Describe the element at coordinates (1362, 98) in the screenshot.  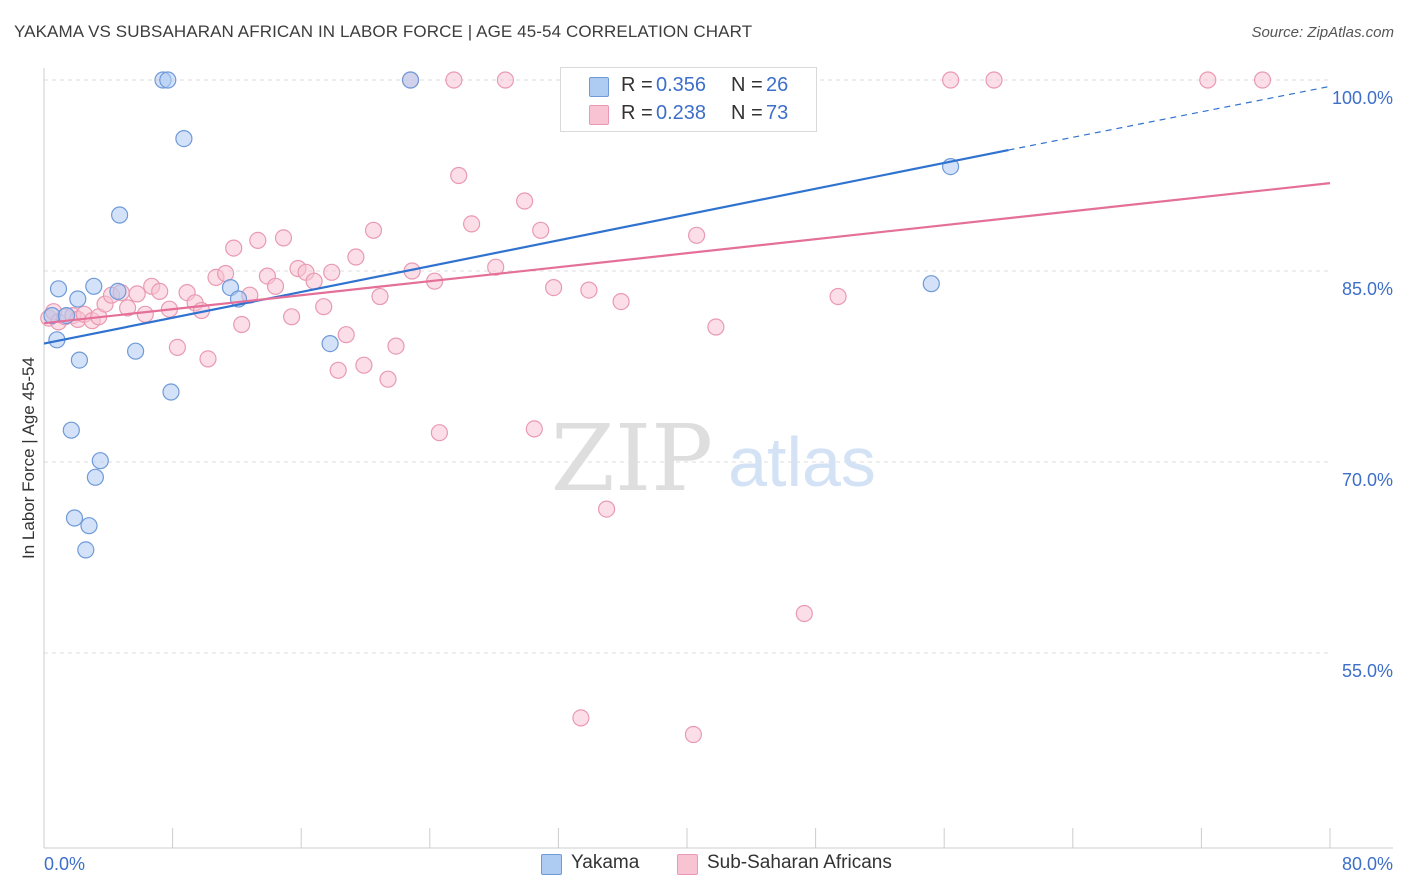
I see `y-tick-label: 100.0%` at that location.